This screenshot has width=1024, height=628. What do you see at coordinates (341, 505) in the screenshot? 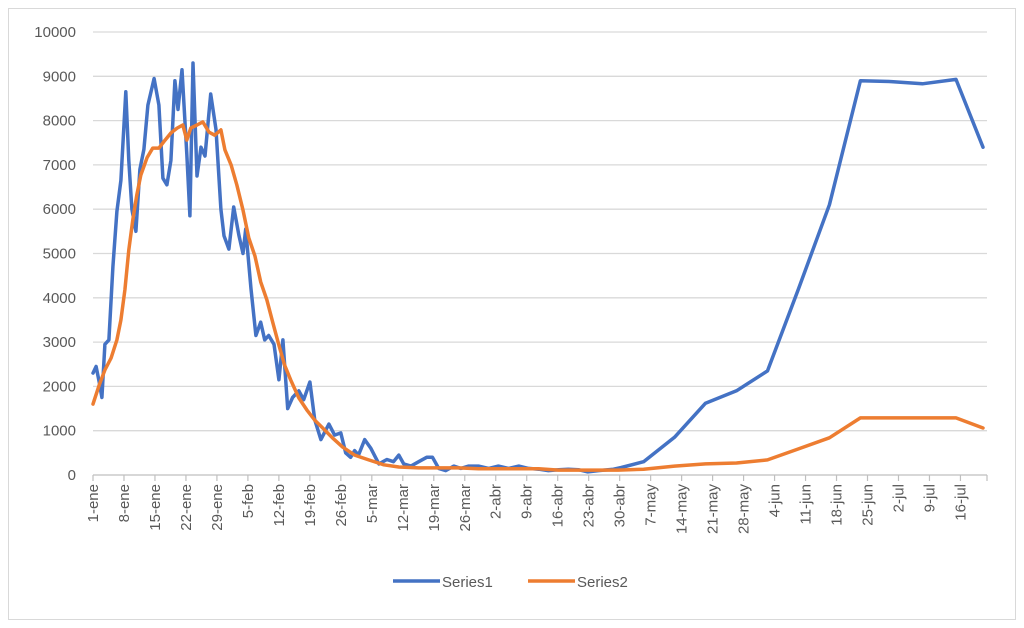
I see `x-tick-label: 26-feb` at bounding box center [341, 505].